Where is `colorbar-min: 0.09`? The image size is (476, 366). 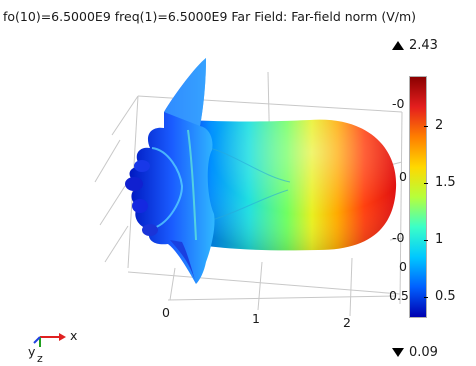 colorbar-min: 0.09 is located at coordinates (415, 352).